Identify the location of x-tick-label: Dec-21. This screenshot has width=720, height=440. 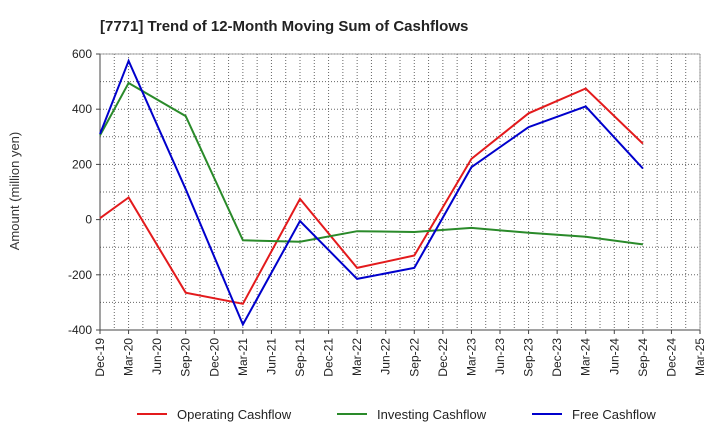
(329, 357).